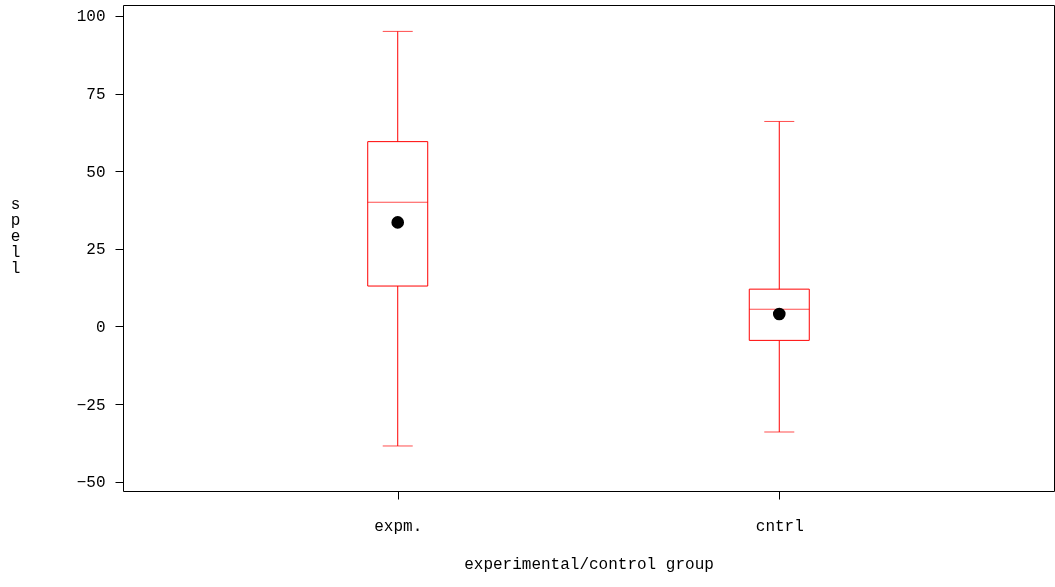 This screenshot has height=587, width=1055. Describe the element at coordinates (96, 250) in the screenshot. I see `y-tick-label: 25` at that location.